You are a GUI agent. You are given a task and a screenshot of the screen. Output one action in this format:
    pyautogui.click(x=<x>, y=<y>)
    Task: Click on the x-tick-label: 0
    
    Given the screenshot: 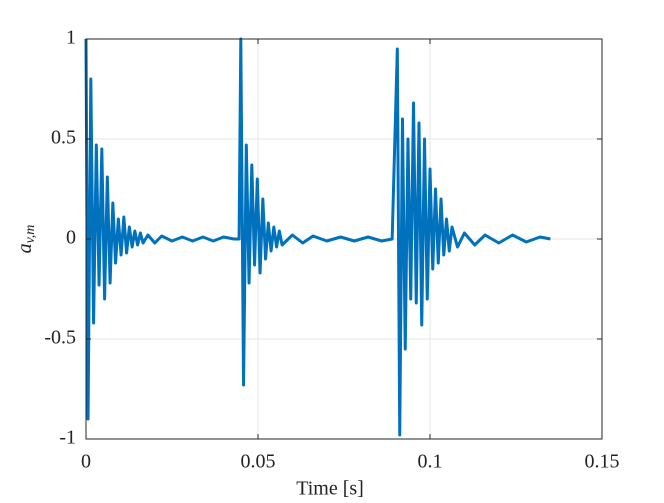 What is the action you would take?
    pyautogui.click(x=86, y=462)
    